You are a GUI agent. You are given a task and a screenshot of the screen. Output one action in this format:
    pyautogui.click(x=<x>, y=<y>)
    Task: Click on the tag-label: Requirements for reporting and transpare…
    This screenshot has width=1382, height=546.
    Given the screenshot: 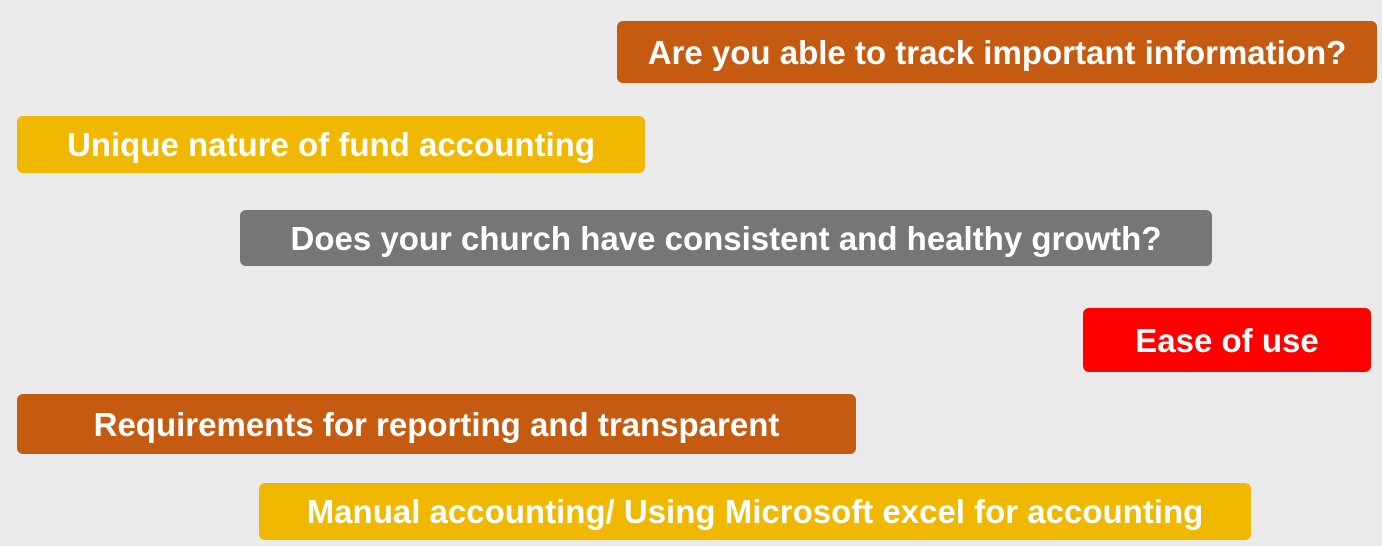 What is the action you would take?
    pyautogui.click(x=436, y=424)
    